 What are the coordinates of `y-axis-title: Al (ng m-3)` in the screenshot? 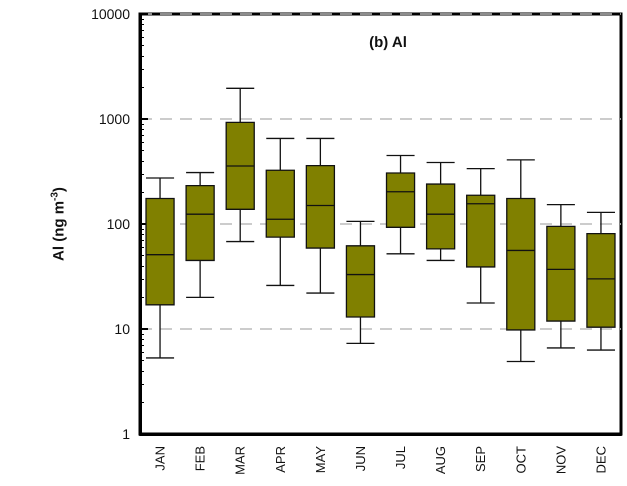 It's located at (59, 224).